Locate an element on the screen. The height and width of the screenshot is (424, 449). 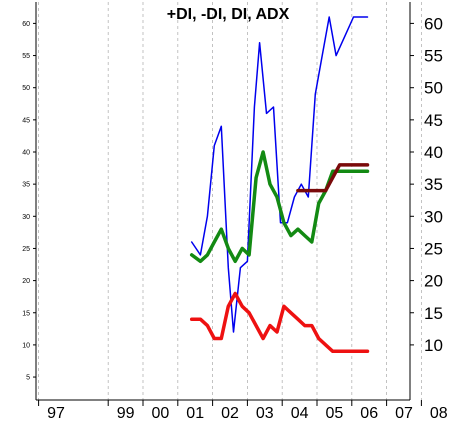
left-tick-label: 40 is located at coordinates (26, 153).